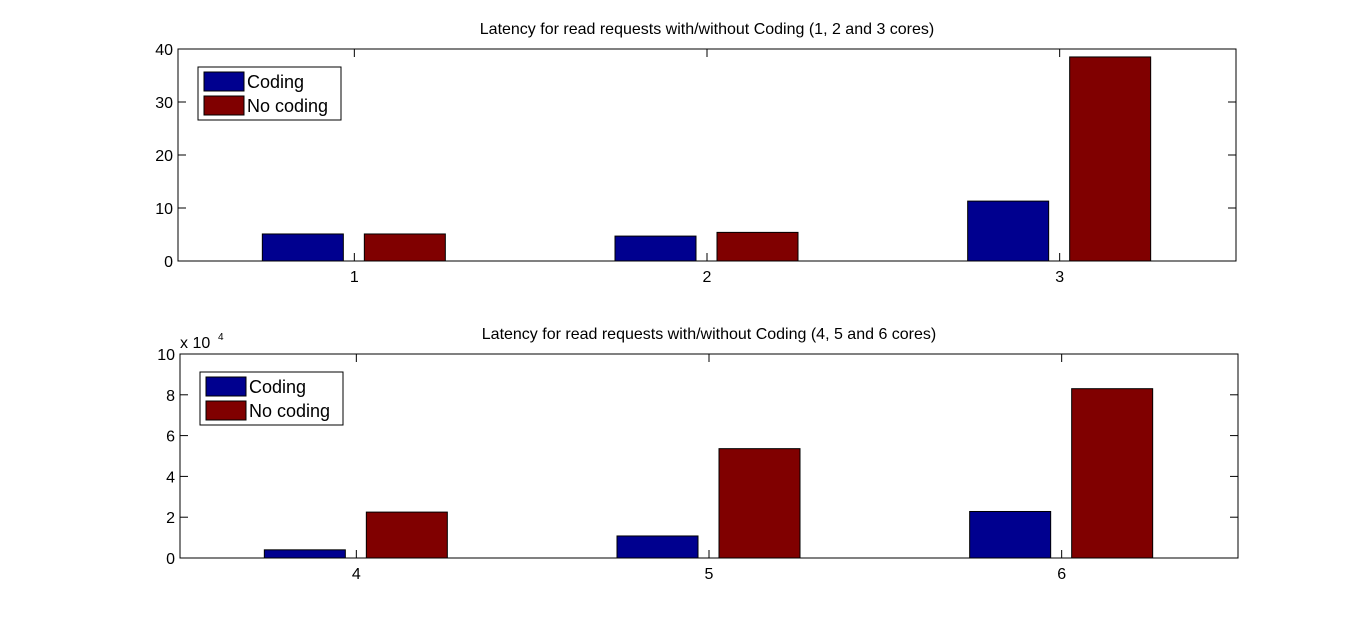 Image resolution: width=1366 pixels, height=632 pixels. What do you see at coordinates (221, 337) in the screenshot?
I see `y-scale-exponent: 4` at bounding box center [221, 337].